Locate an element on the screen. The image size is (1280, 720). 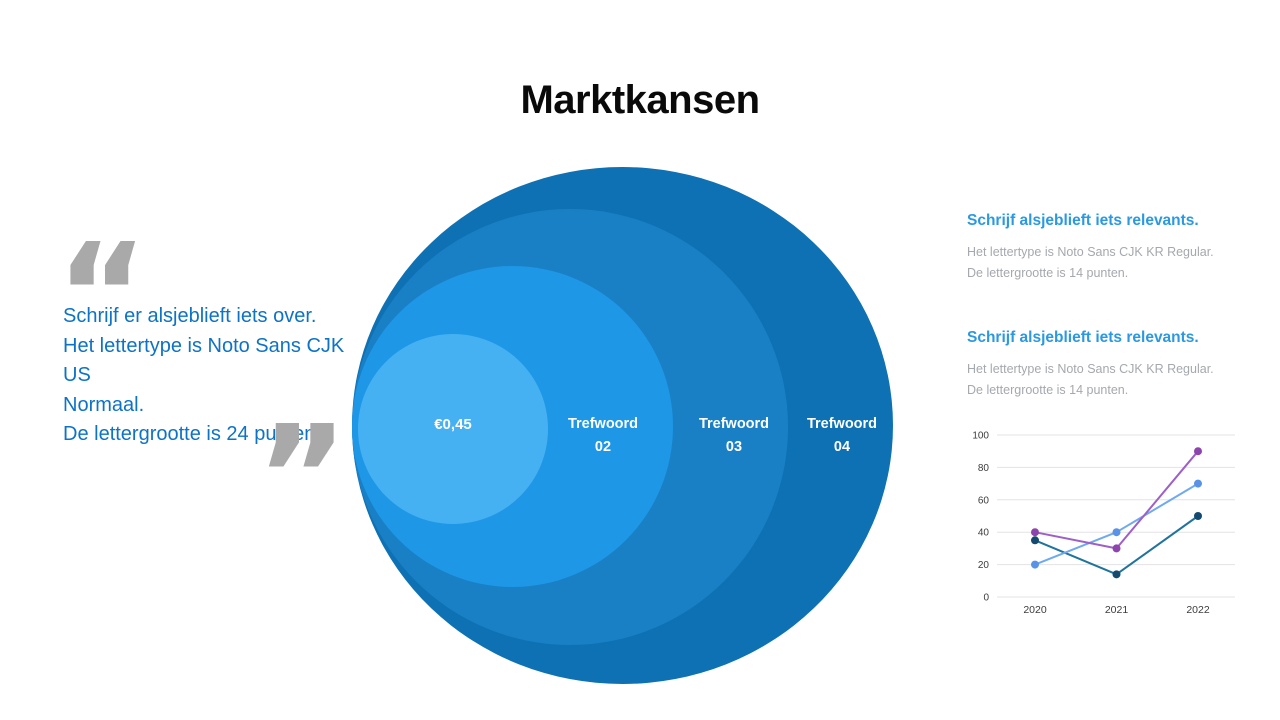
svg-text: 2021 is located at coordinates (1117, 610).